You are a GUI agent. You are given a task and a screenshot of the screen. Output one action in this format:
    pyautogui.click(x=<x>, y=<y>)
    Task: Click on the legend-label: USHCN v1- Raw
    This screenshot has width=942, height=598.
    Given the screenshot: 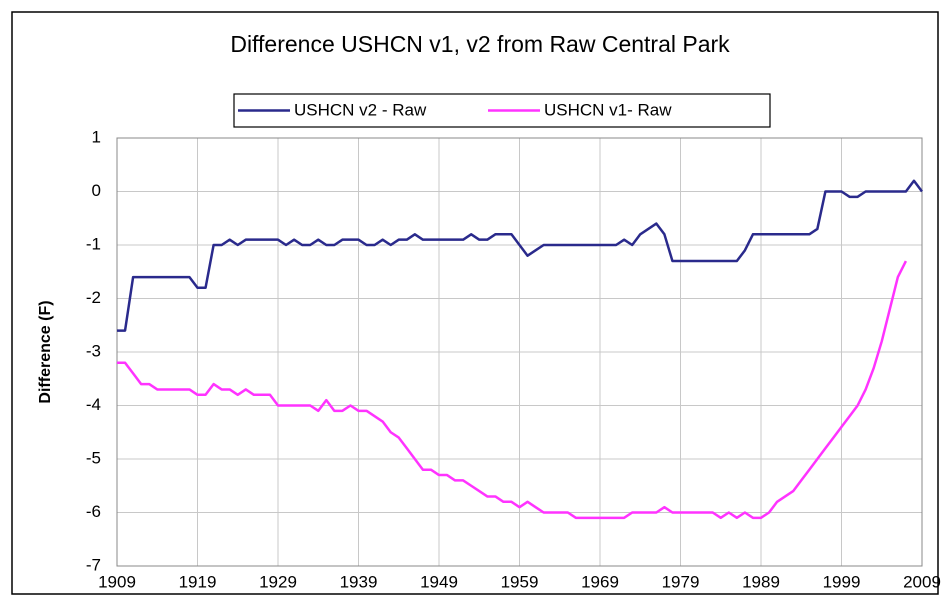 What is the action you would take?
    pyautogui.click(x=608, y=109)
    